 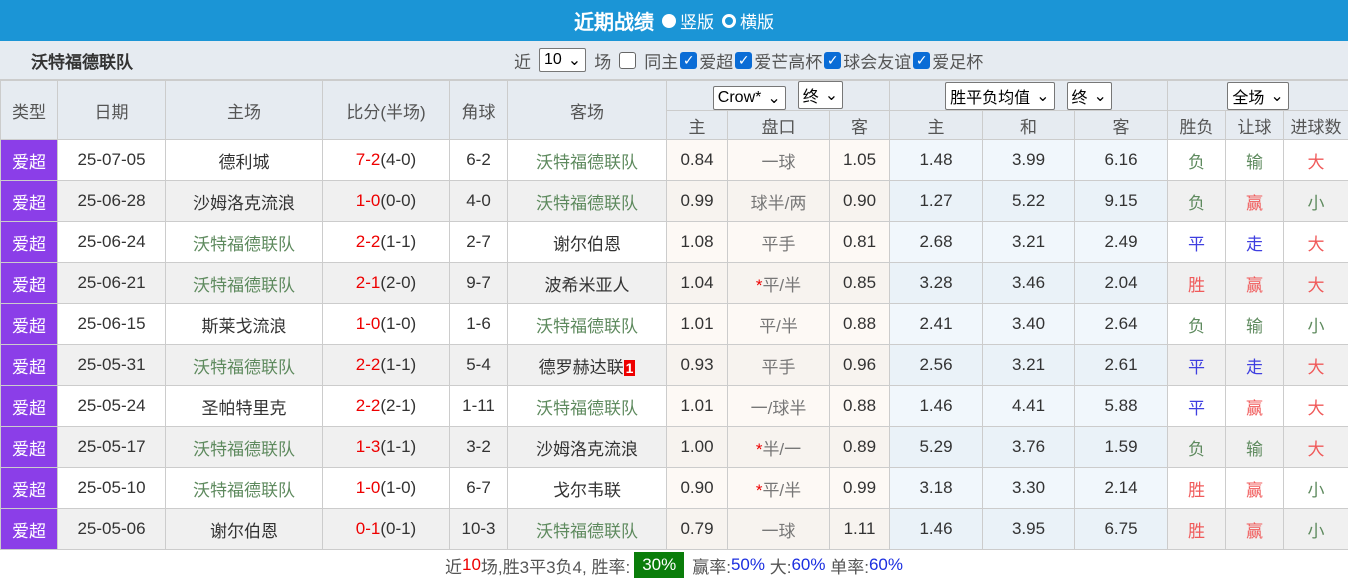 I want to click on avg-select: 胜平负均值⌄, so click(x=999, y=96).